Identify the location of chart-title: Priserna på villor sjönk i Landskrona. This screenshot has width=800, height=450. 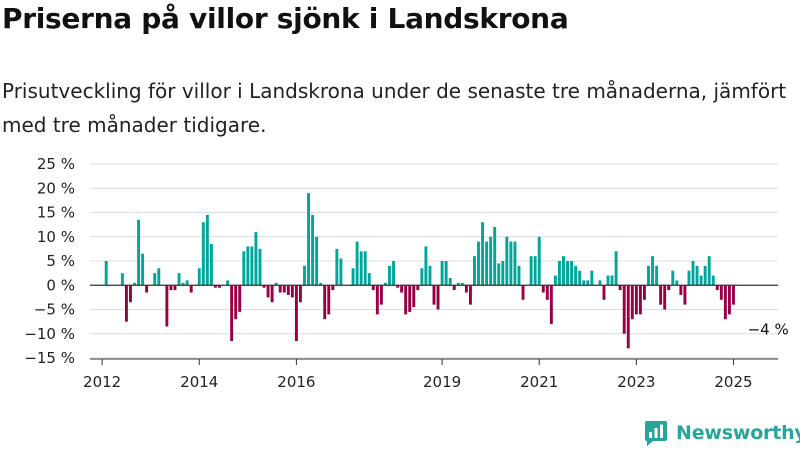
(285, 18).